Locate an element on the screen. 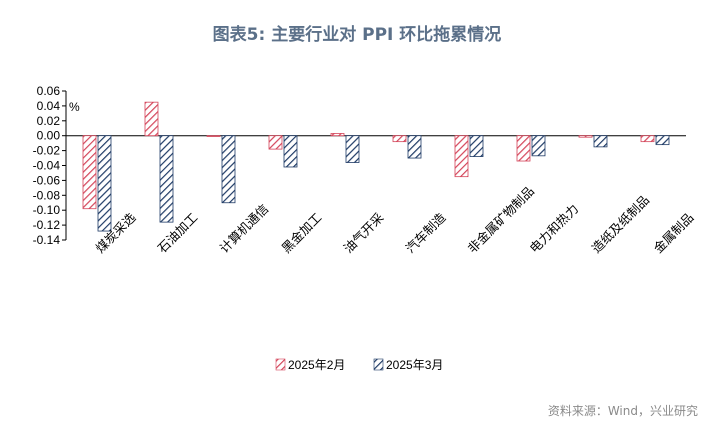  y-tick-label: 0.02 is located at coordinates (49, 121).